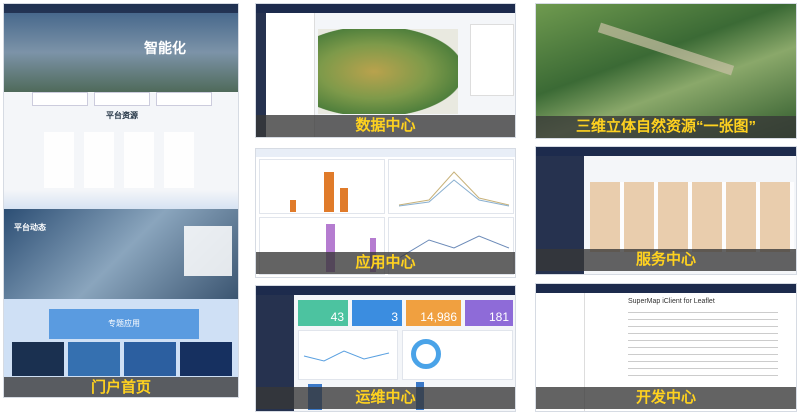 This screenshot has width=800, height=415. I want to click on ops-center-panel: 43 3 14,986 181 运维中心, so click(385, 348).